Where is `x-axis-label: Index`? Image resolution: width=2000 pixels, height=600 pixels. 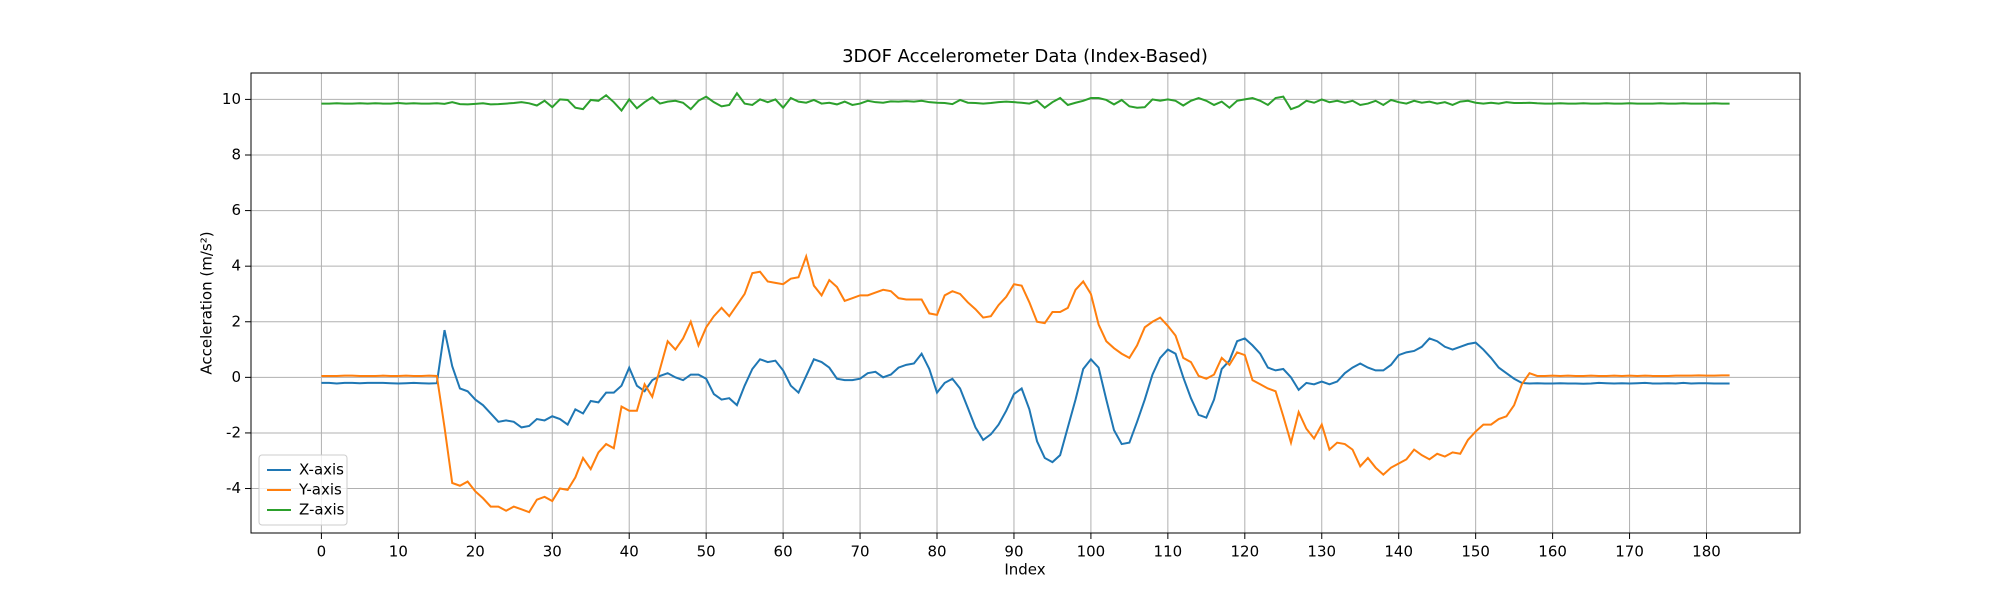 x-axis-label: Index is located at coordinates (1024, 570).